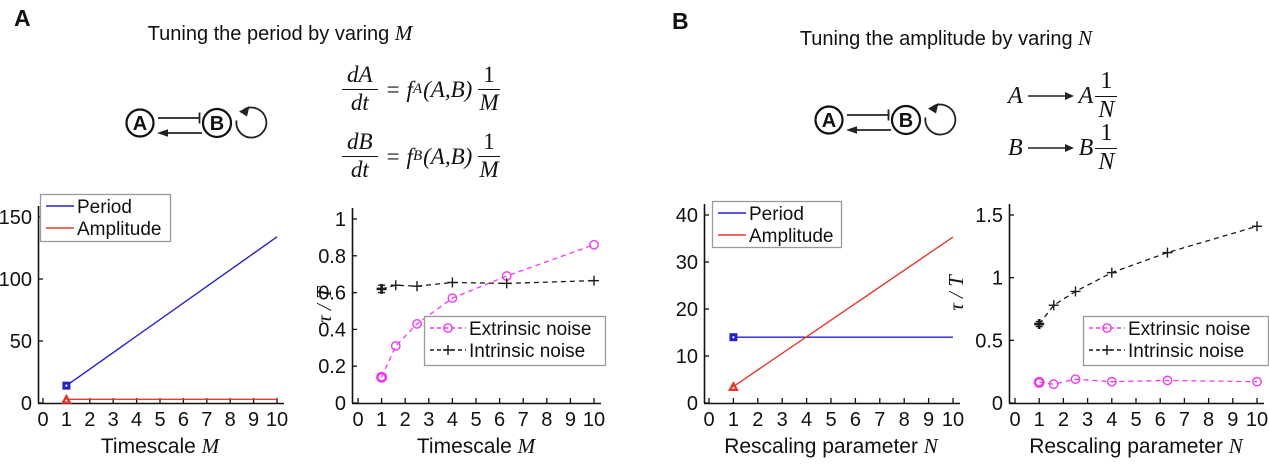 The width and height of the screenshot is (1269, 464). What do you see at coordinates (527, 351) in the screenshot?
I see `legend-item-label: Intrinsic noise` at bounding box center [527, 351].